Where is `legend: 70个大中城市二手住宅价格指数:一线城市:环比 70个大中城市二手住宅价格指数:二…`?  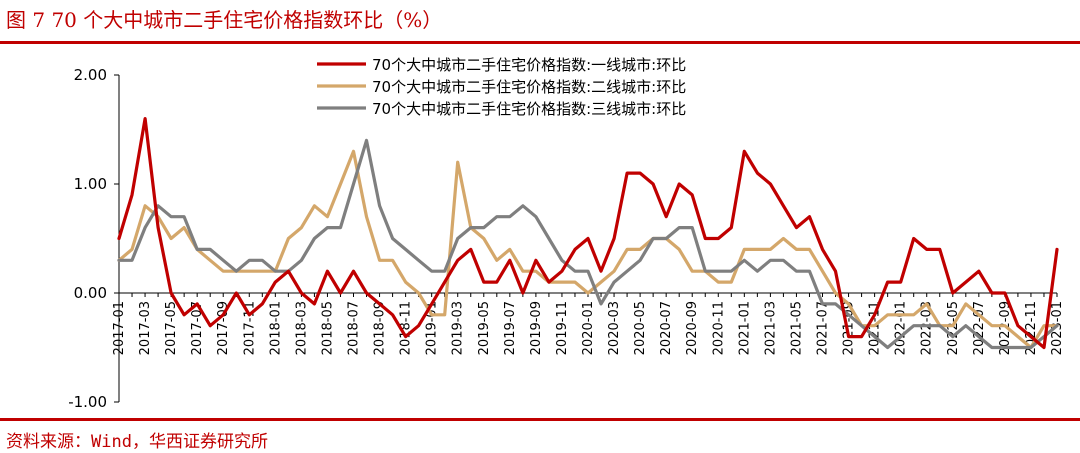 legend: 70个大中城市二手住宅价格指数:一线城市:环比 70个大中城市二手住宅价格指数:二… is located at coordinates (501, 87).